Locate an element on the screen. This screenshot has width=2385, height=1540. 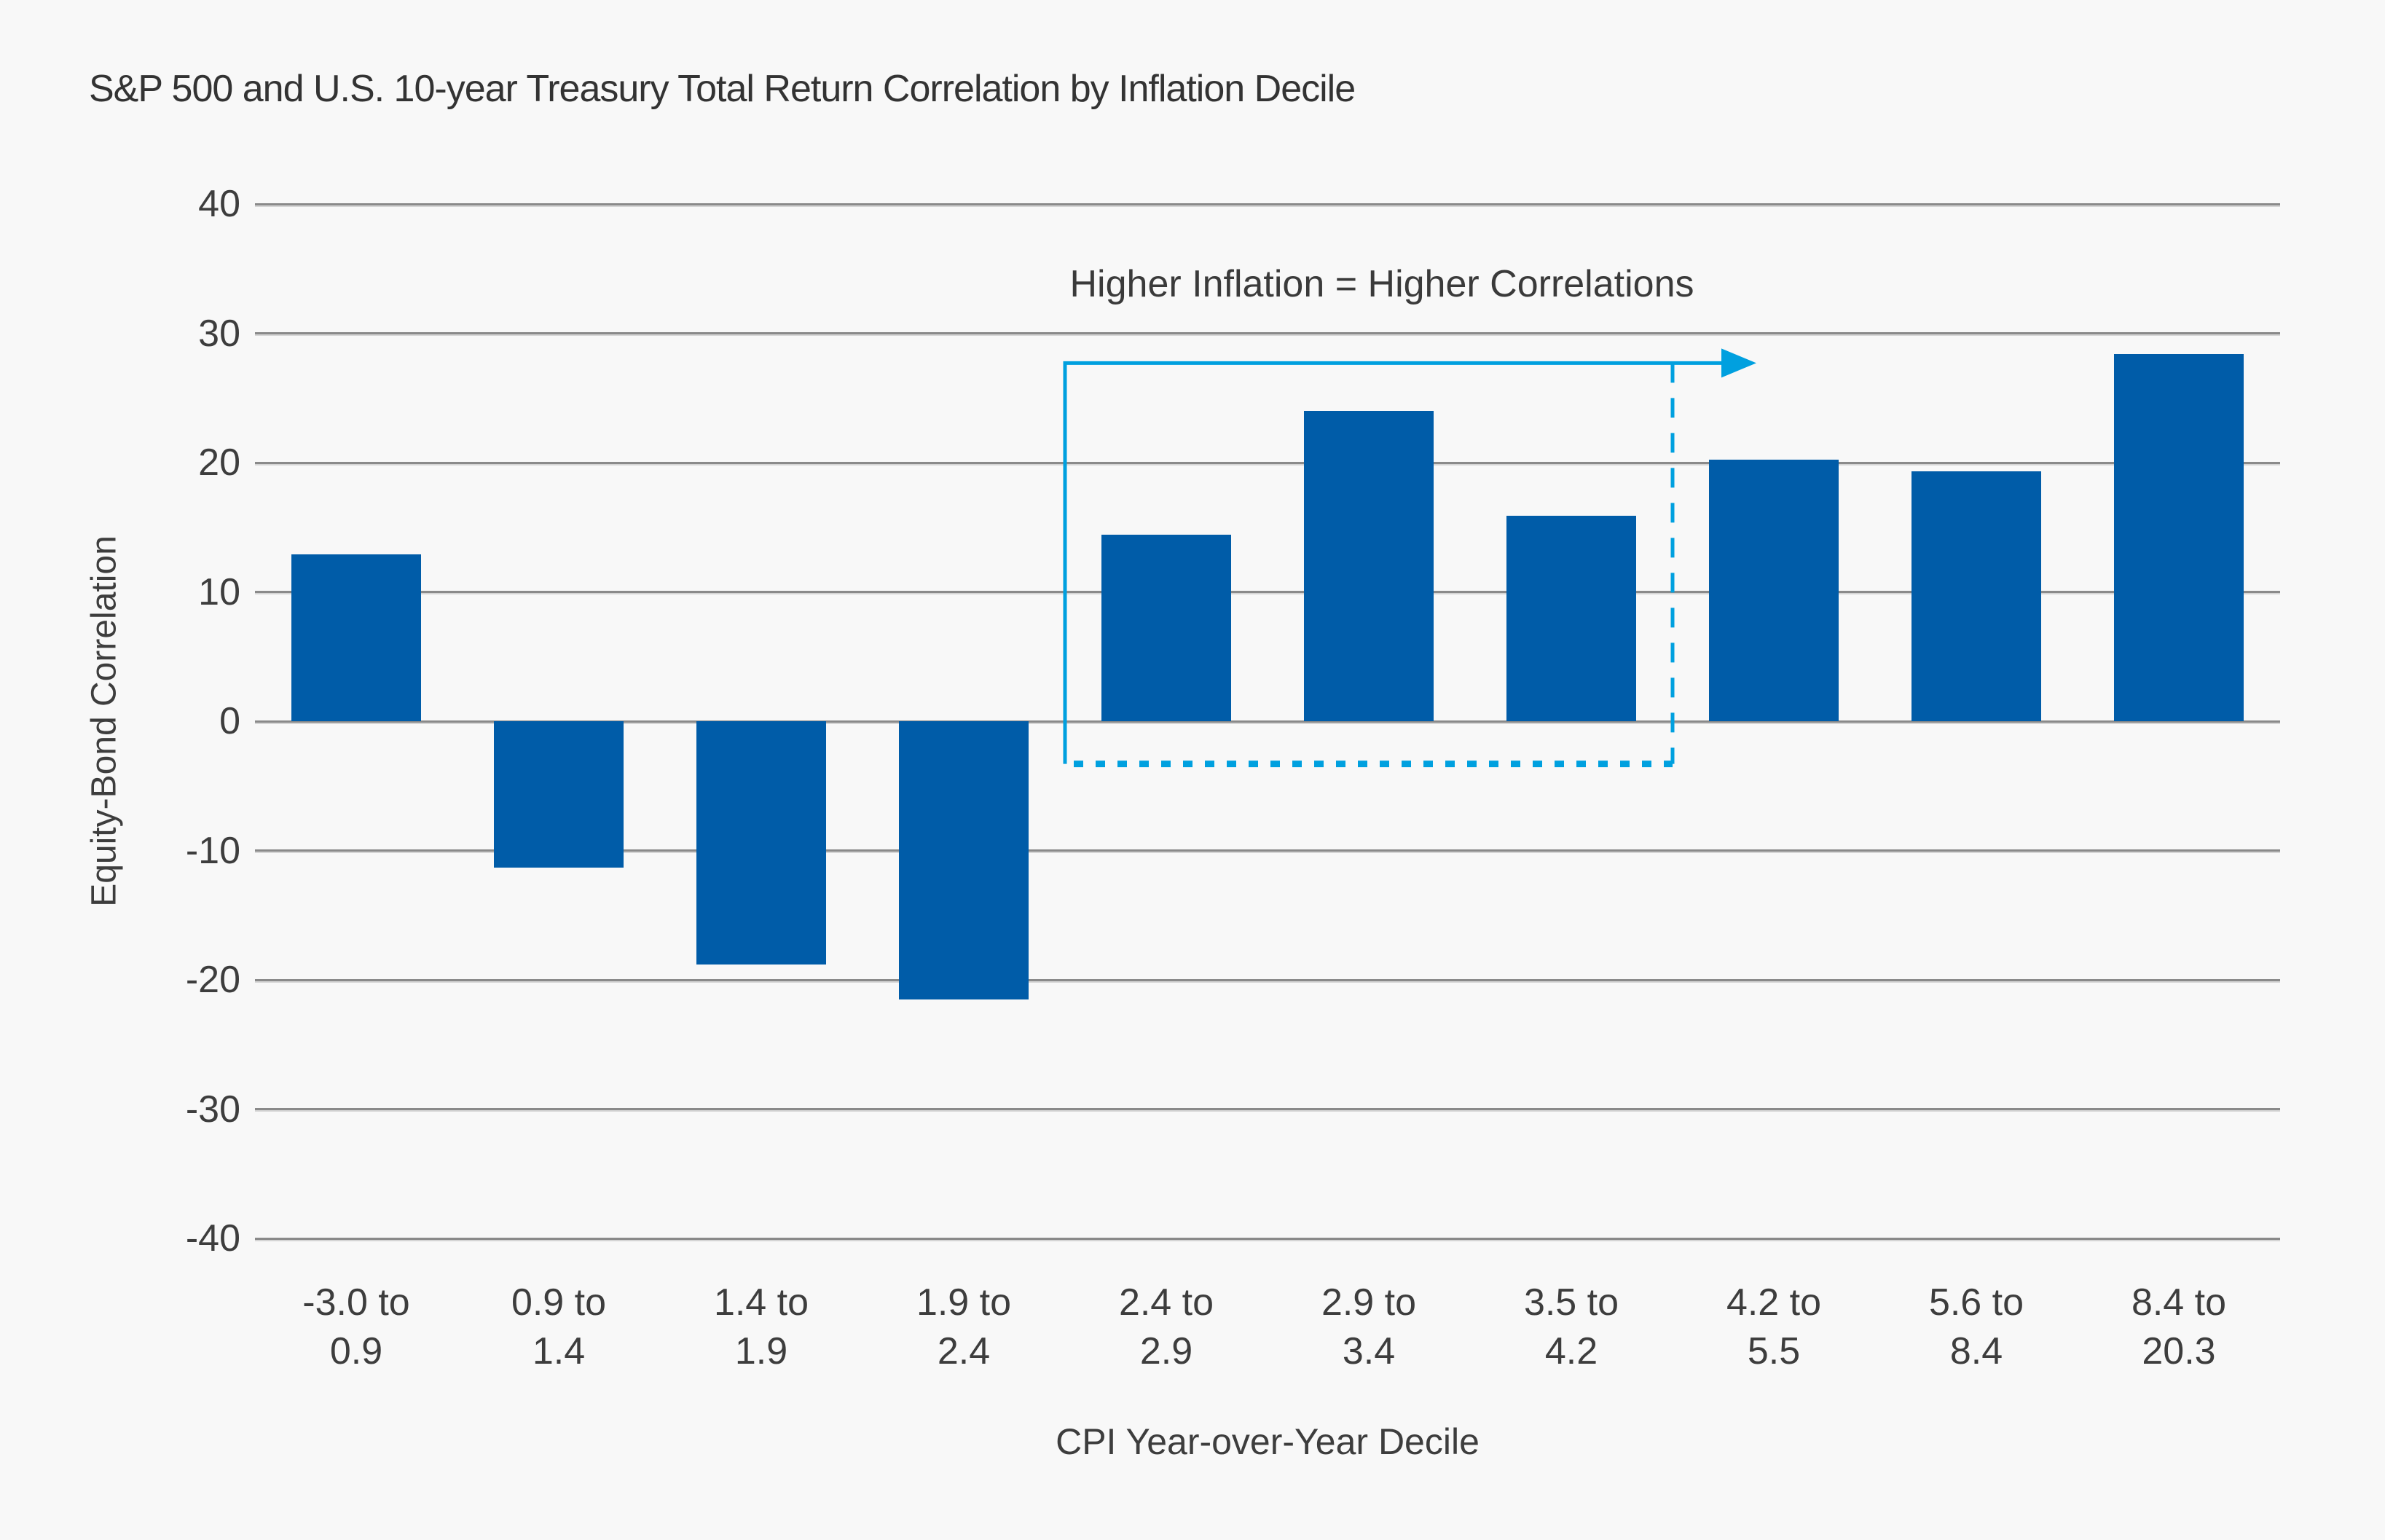
x-tick-label: 2.9 to 3.4 is located at coordinates (1369, 1326).